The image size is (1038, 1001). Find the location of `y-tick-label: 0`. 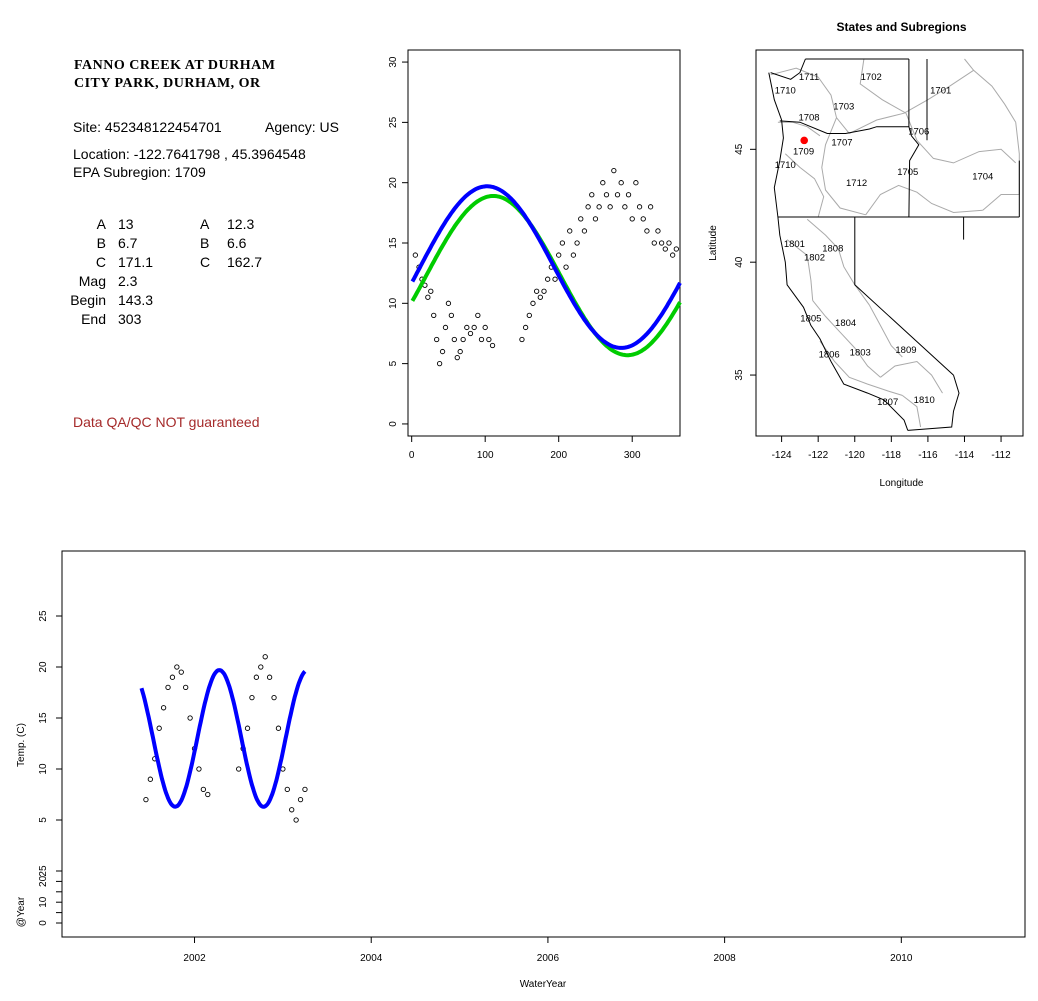

y-tick-label: 0 is located at coordinates (393, 424).